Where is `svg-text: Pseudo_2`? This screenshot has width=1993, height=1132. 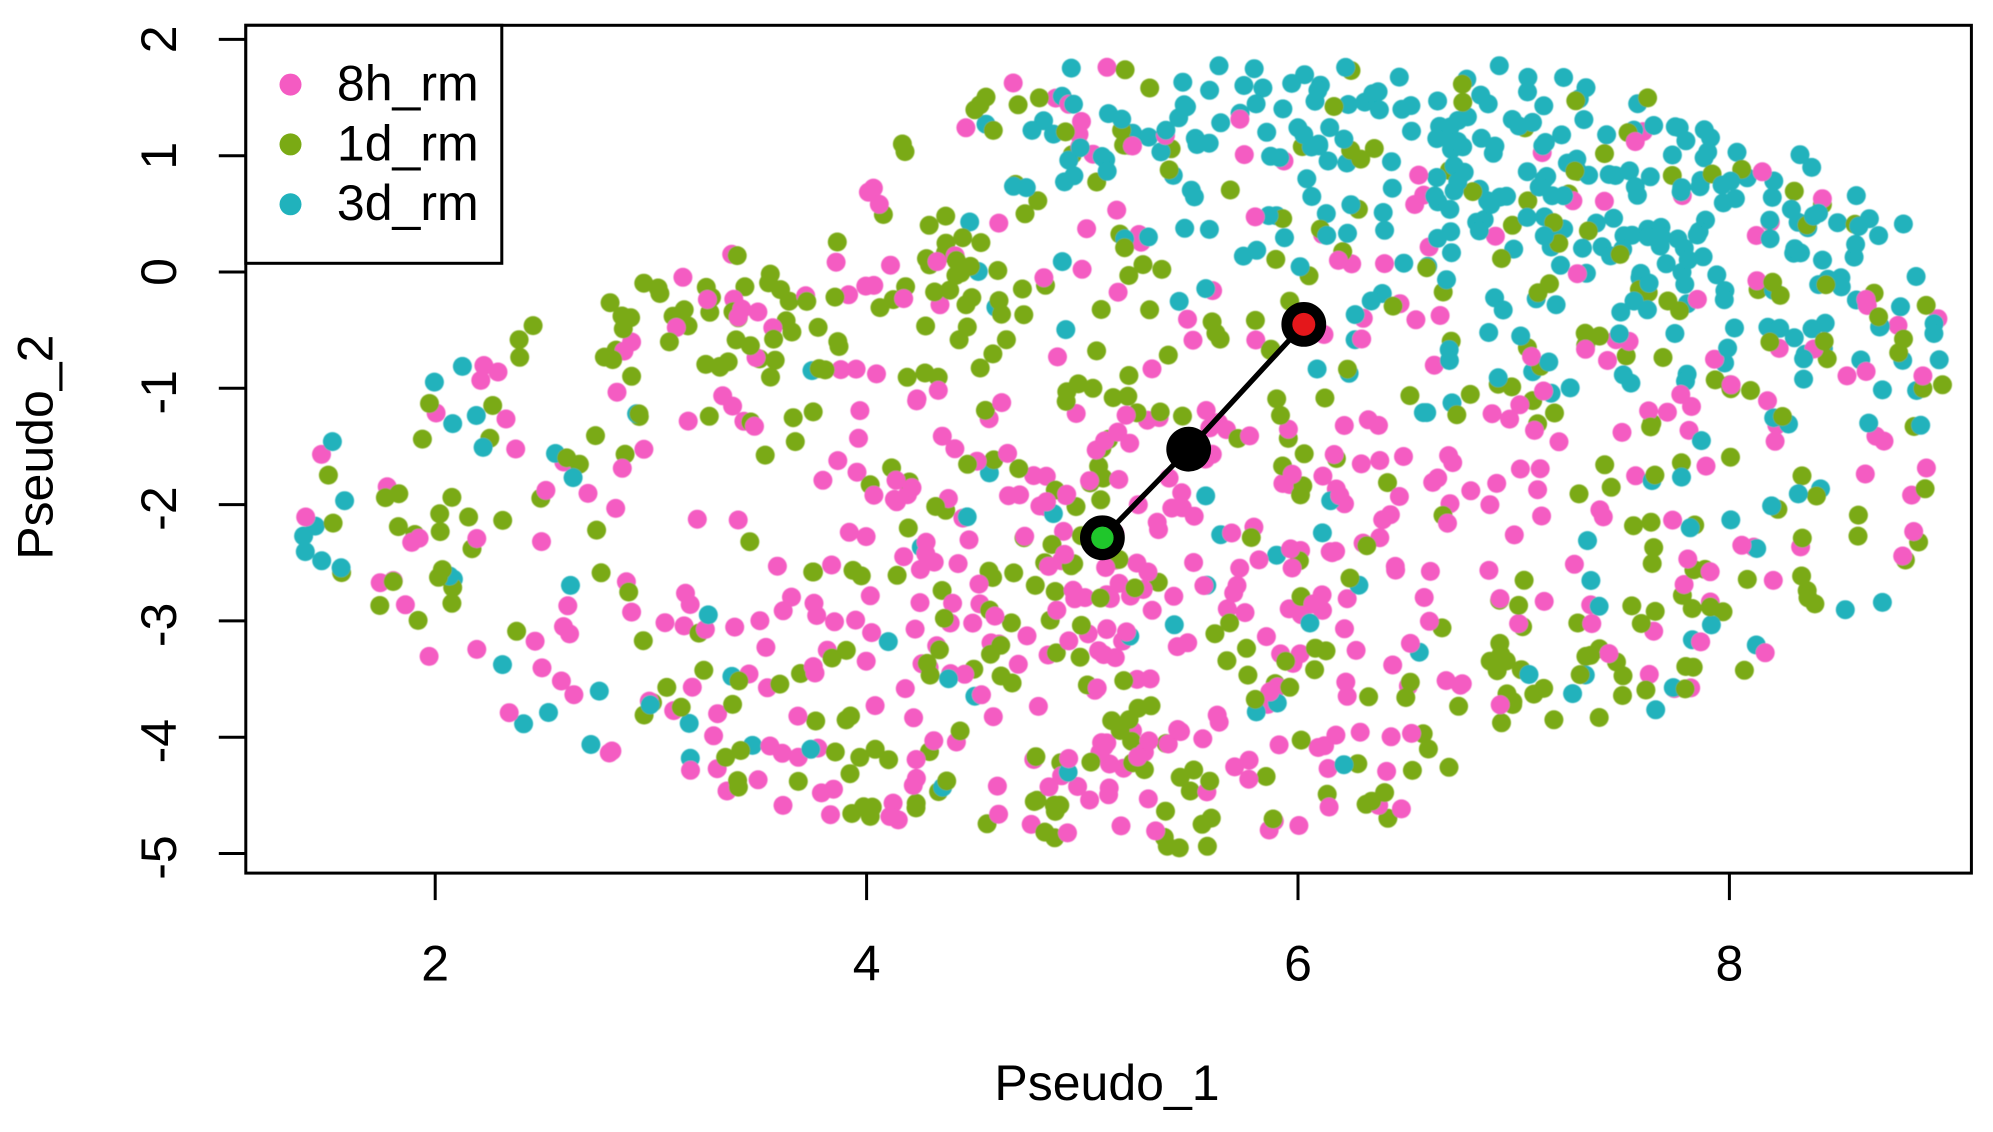
svg-text: Pseudo_2 is located at coordinates (36, 447).